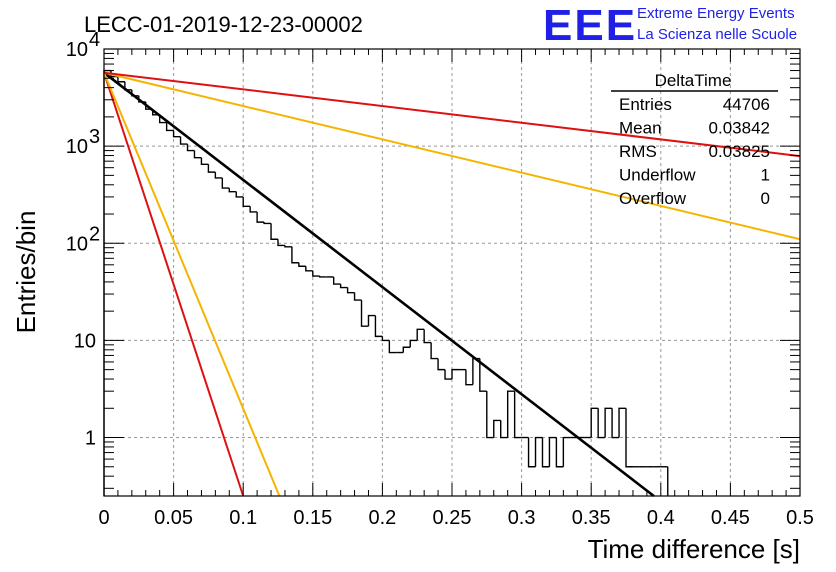  I want to click on x-tick-label: 0.35, so click(591, 518).